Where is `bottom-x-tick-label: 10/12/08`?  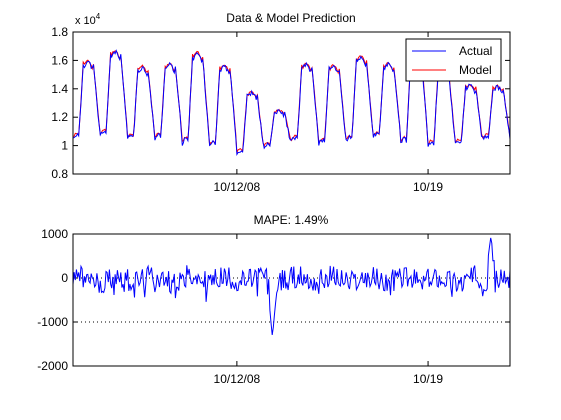 bottom-x-tick-label: 10/12/08 is located at coordinates (237, 379).